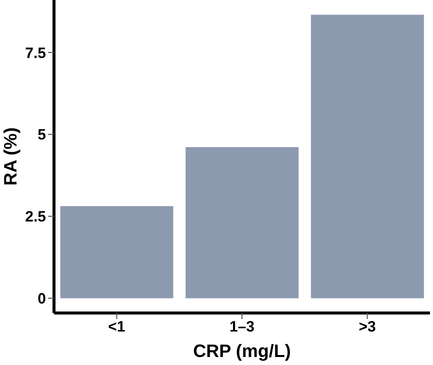 This screenshot has height=365, width=433. I want to click on x-tick-label: >3, so click(367, 327).